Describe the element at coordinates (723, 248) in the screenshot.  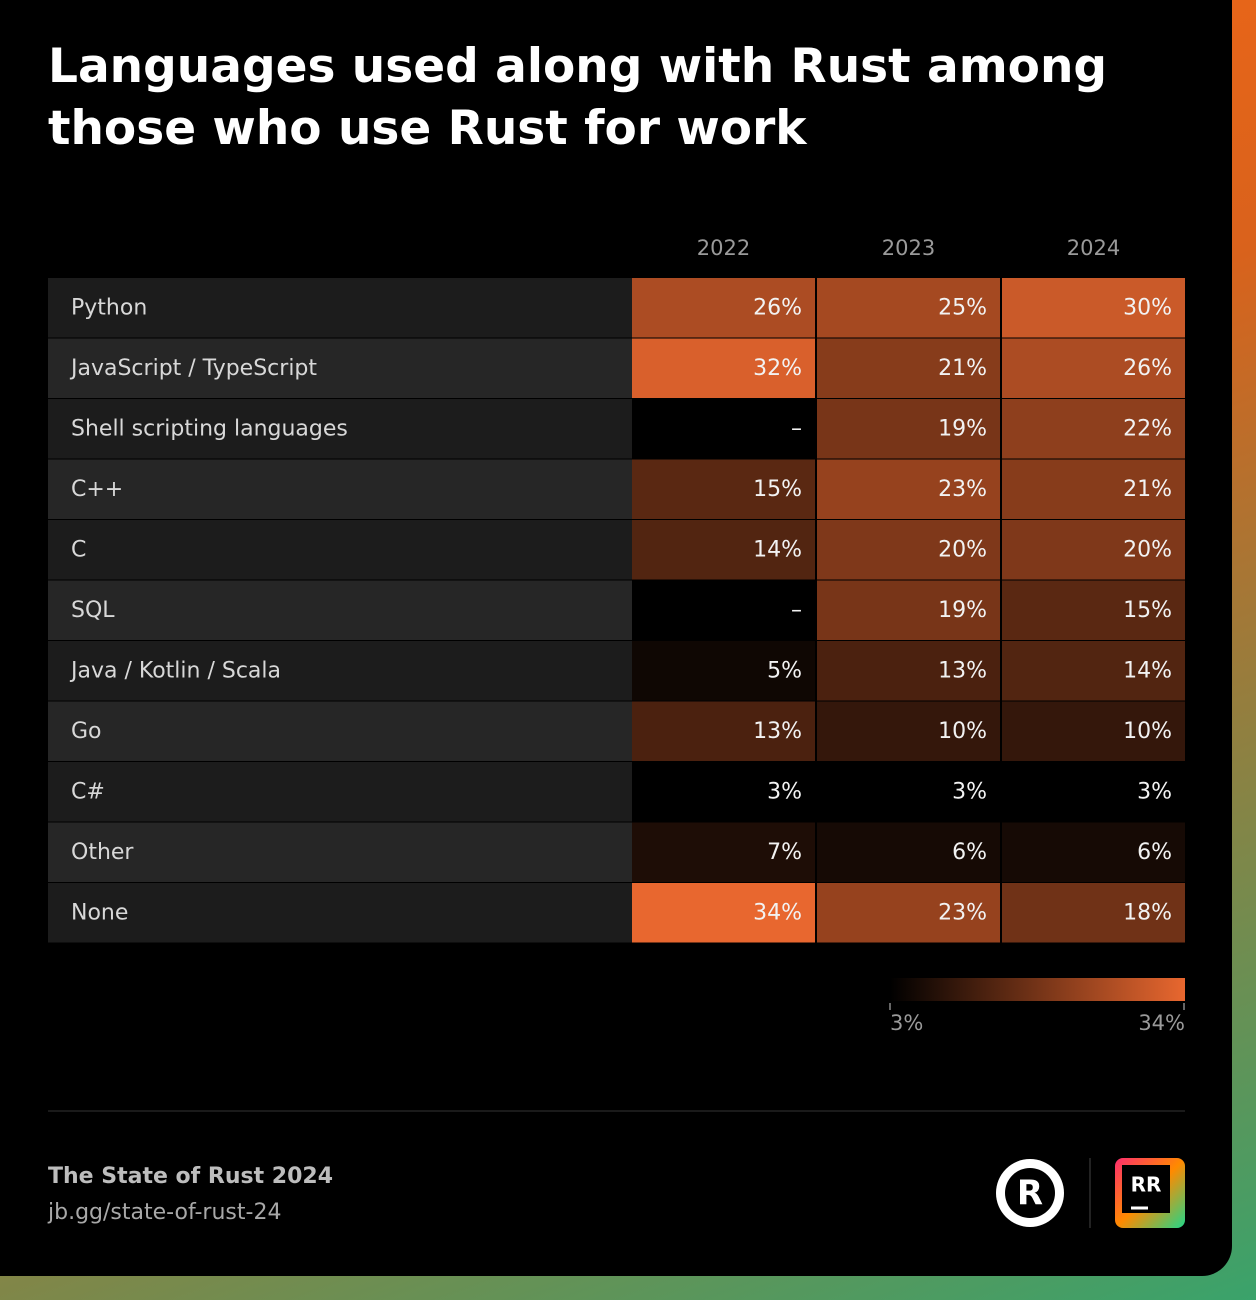
I see `column-label: 2022` at that location.